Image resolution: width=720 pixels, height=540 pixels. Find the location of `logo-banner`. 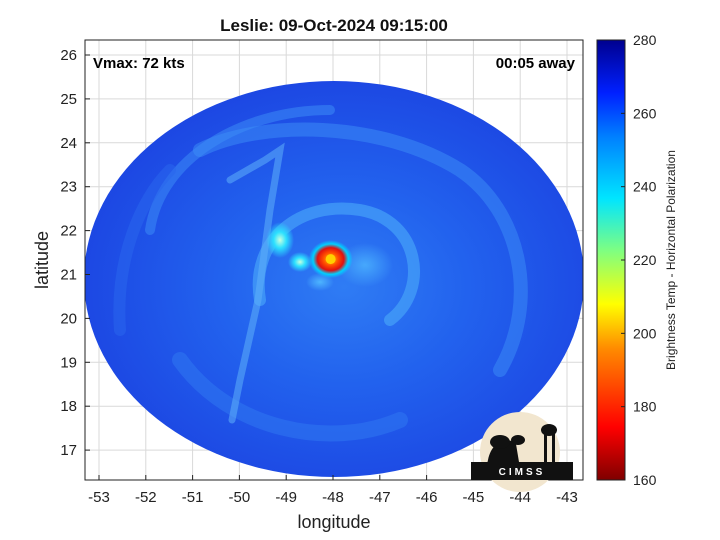

logo-banner is located at coordinates (522, 471).